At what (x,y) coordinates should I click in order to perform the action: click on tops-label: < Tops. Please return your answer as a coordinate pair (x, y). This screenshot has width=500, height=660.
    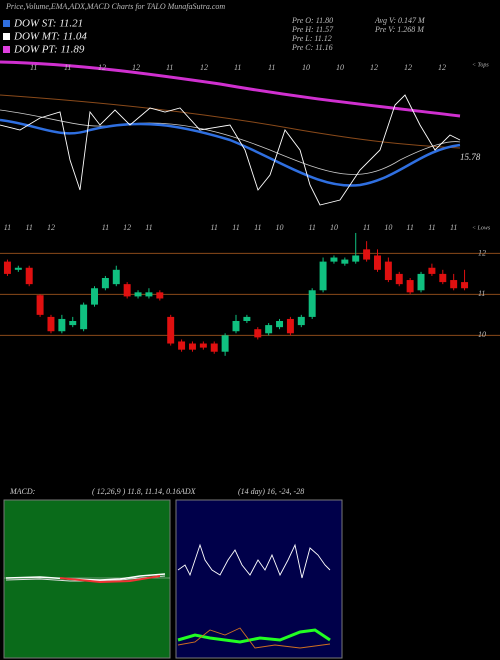
    Looking at the image, I should click on (480, 65).